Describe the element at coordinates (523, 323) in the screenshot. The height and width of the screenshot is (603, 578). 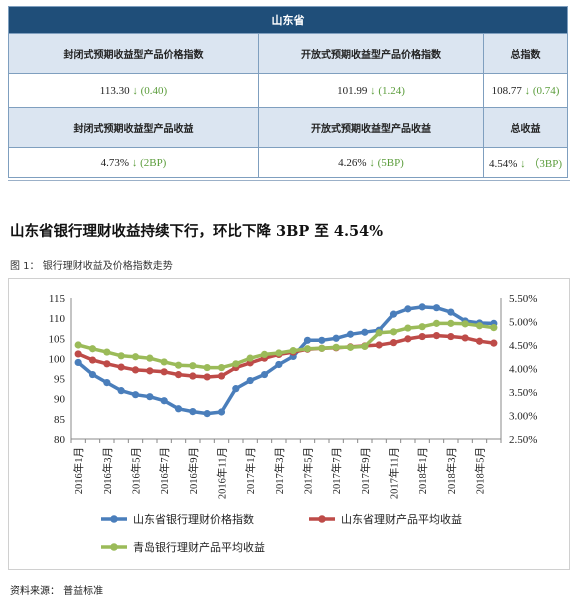
I see `y-right-tick-label: 5.00%` at that location.